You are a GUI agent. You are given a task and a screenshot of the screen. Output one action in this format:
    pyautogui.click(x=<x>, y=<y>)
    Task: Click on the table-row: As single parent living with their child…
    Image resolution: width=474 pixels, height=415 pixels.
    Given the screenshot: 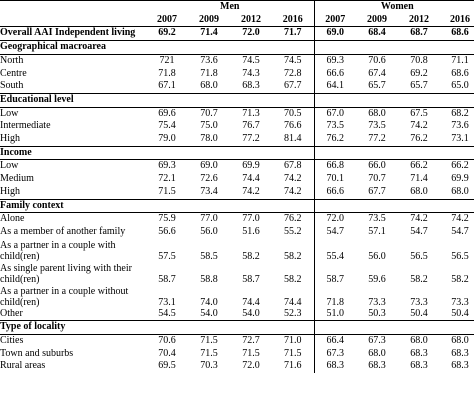 What is the action you would take?
    pyautogui.click(x=237, y=273)
    